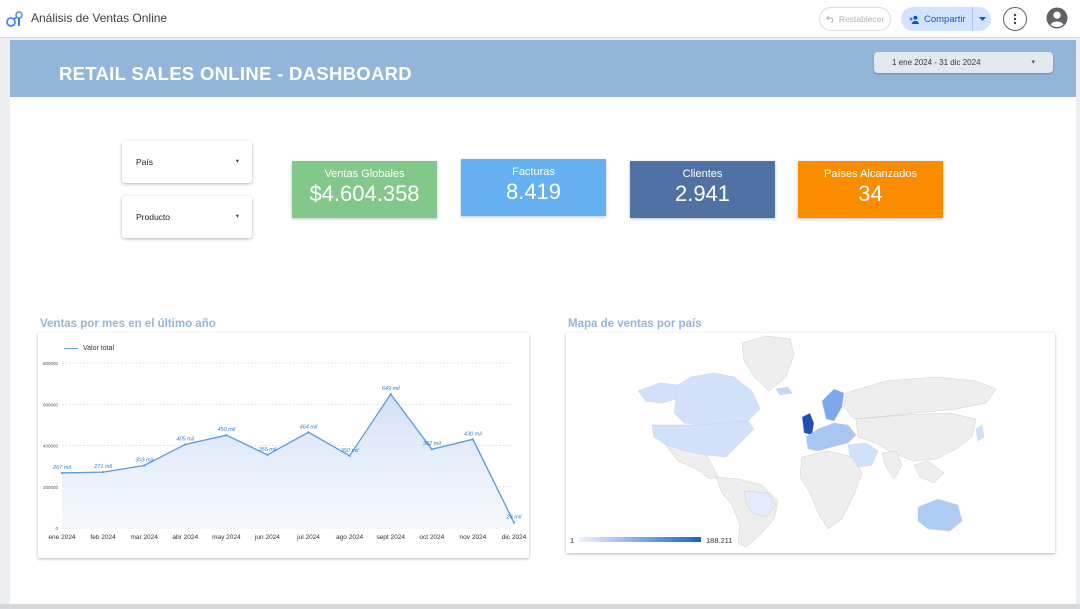  I want to click on series-line, so click(288, 458).